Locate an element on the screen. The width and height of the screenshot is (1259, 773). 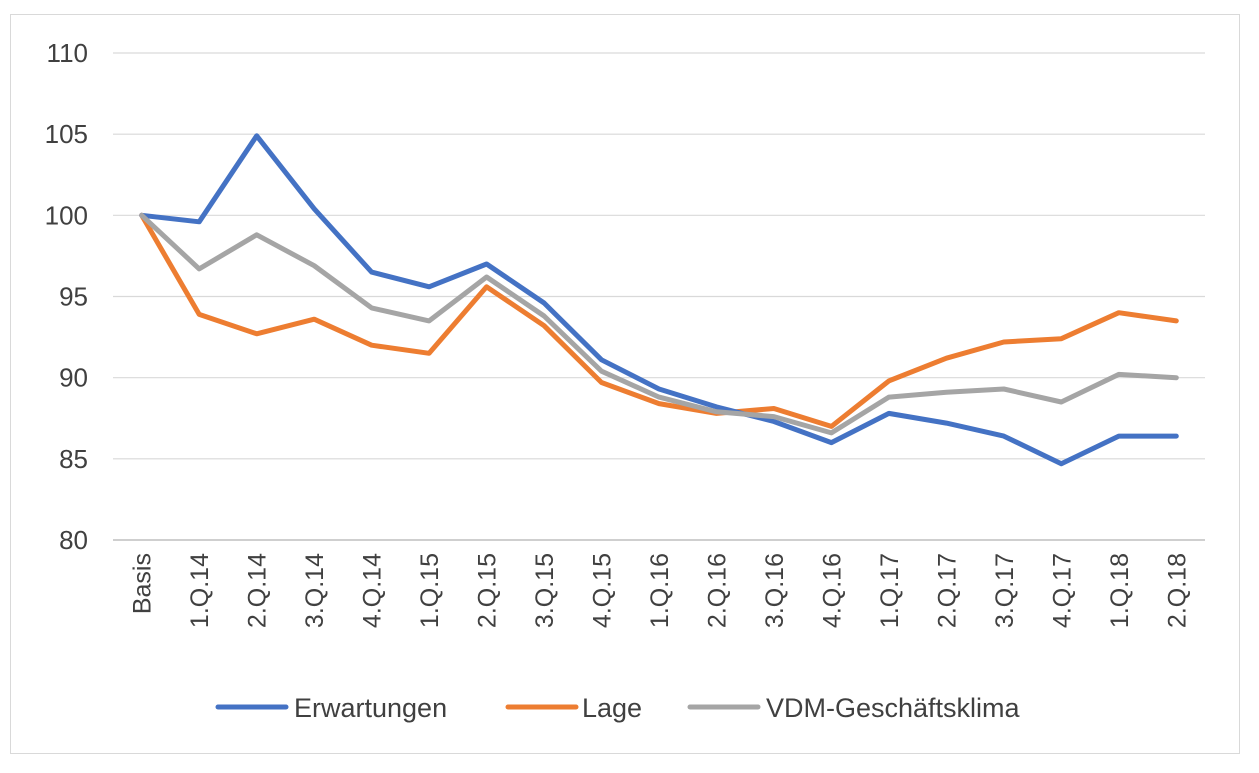
x-tick-label: 4.Q.17 is located at coordinates (1062, 590).